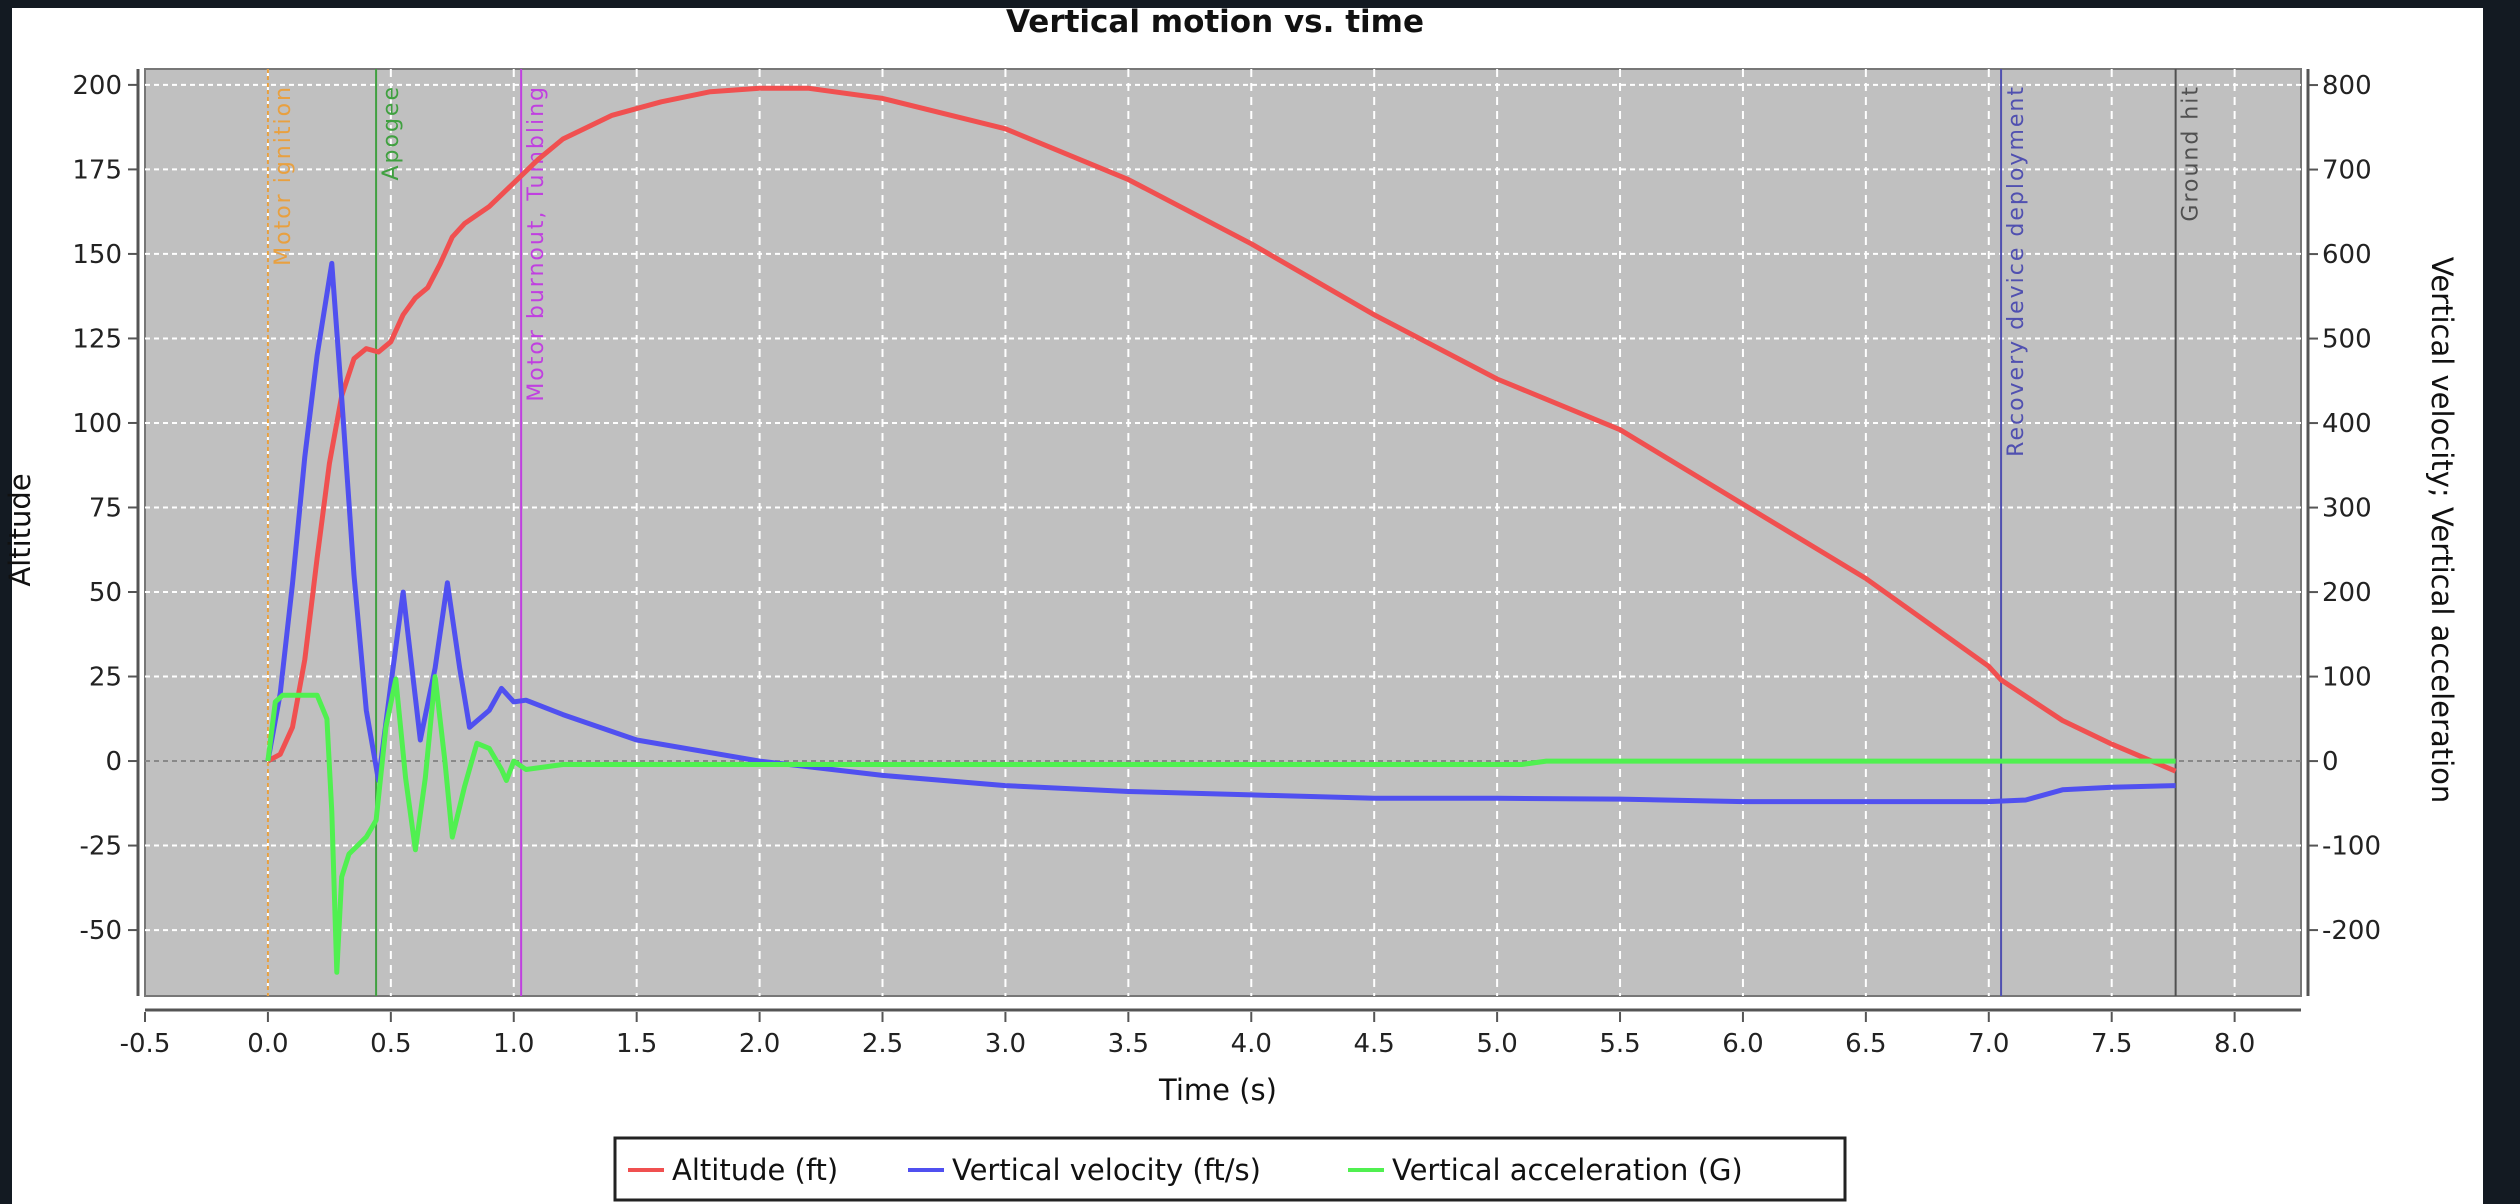  I want to click on y-left-tick-label: 125, so click(97, 339).